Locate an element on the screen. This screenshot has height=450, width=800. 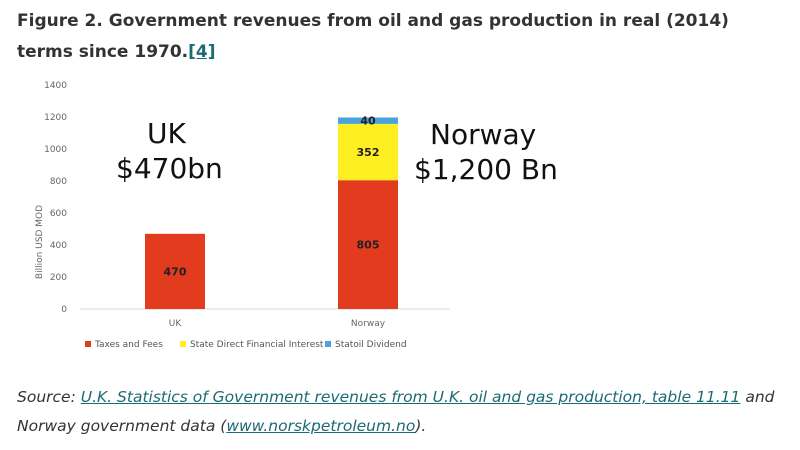
source-suffix: ). is located at coordinates (421, 426).